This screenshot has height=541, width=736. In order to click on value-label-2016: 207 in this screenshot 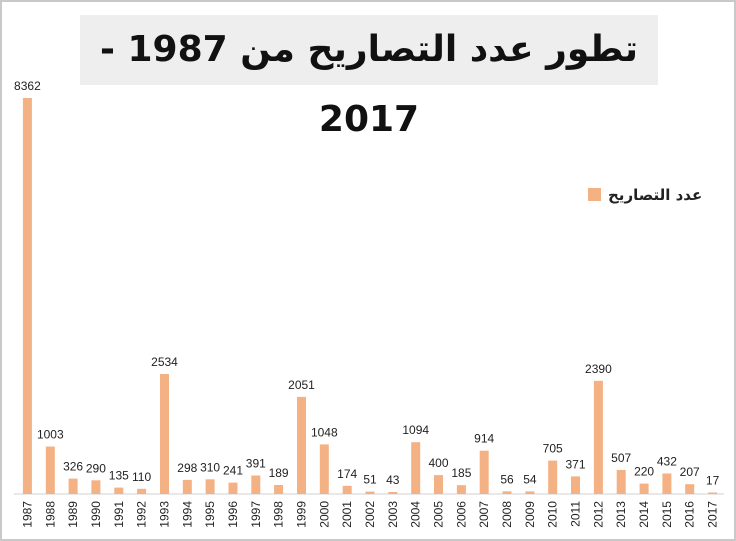, I will do `click(690, 472)`.